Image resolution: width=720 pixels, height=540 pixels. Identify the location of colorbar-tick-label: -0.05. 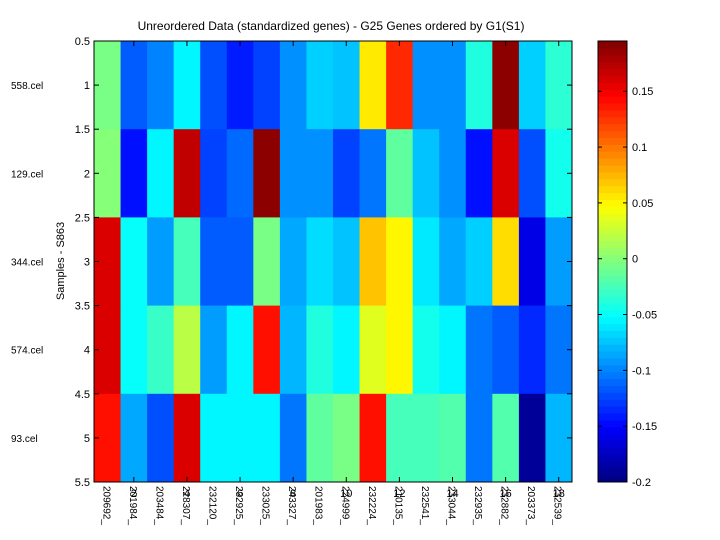
(644, 316).